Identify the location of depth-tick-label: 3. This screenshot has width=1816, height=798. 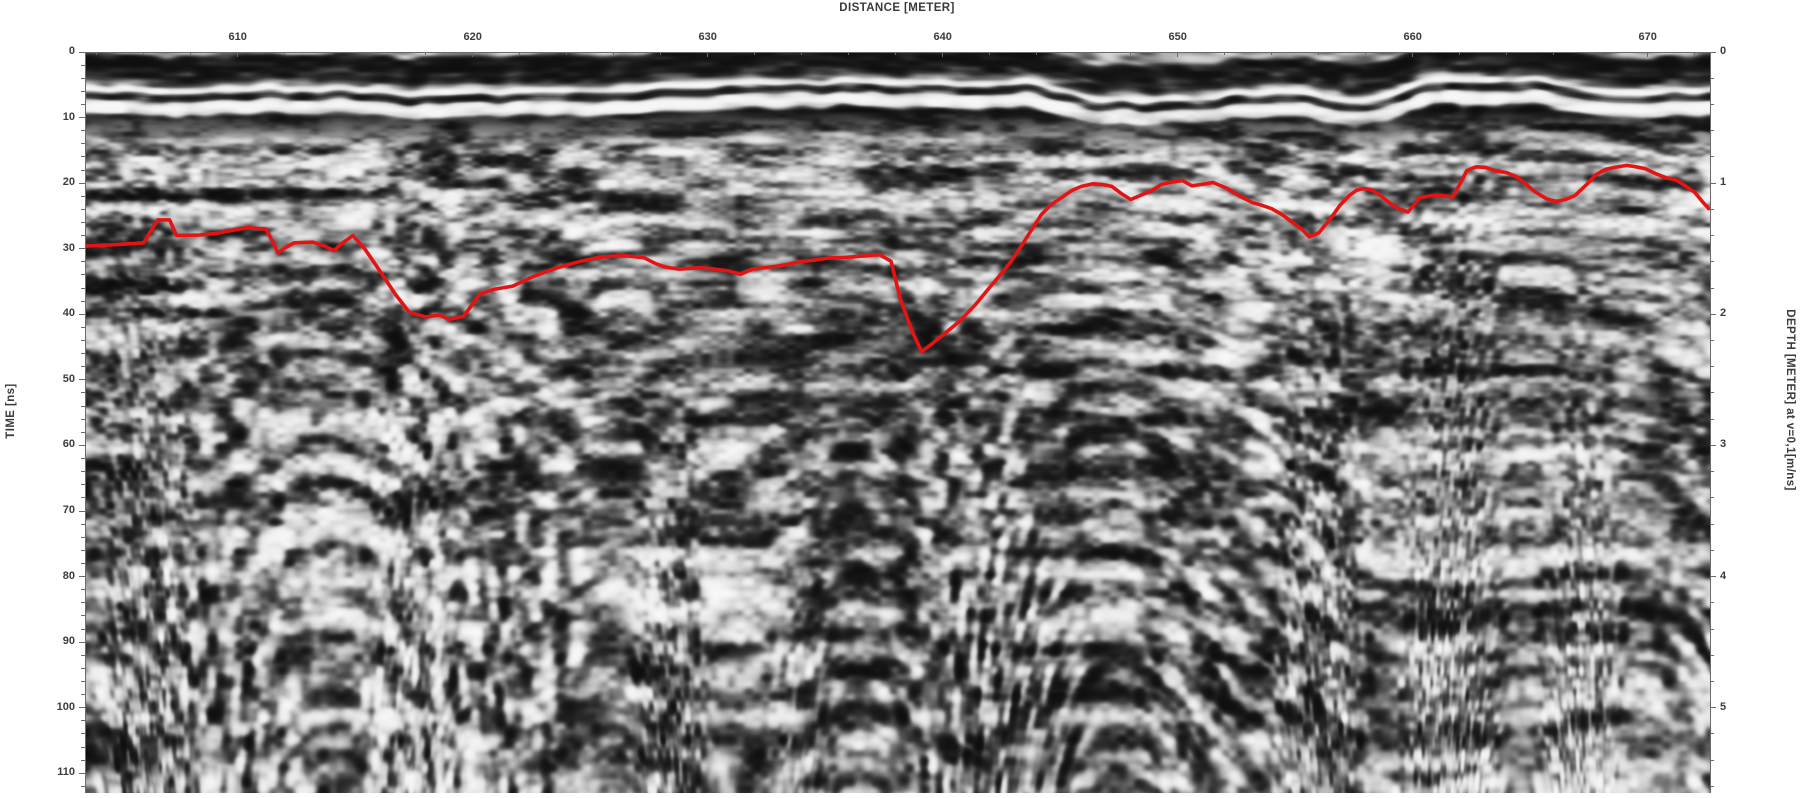
(1723, 444).